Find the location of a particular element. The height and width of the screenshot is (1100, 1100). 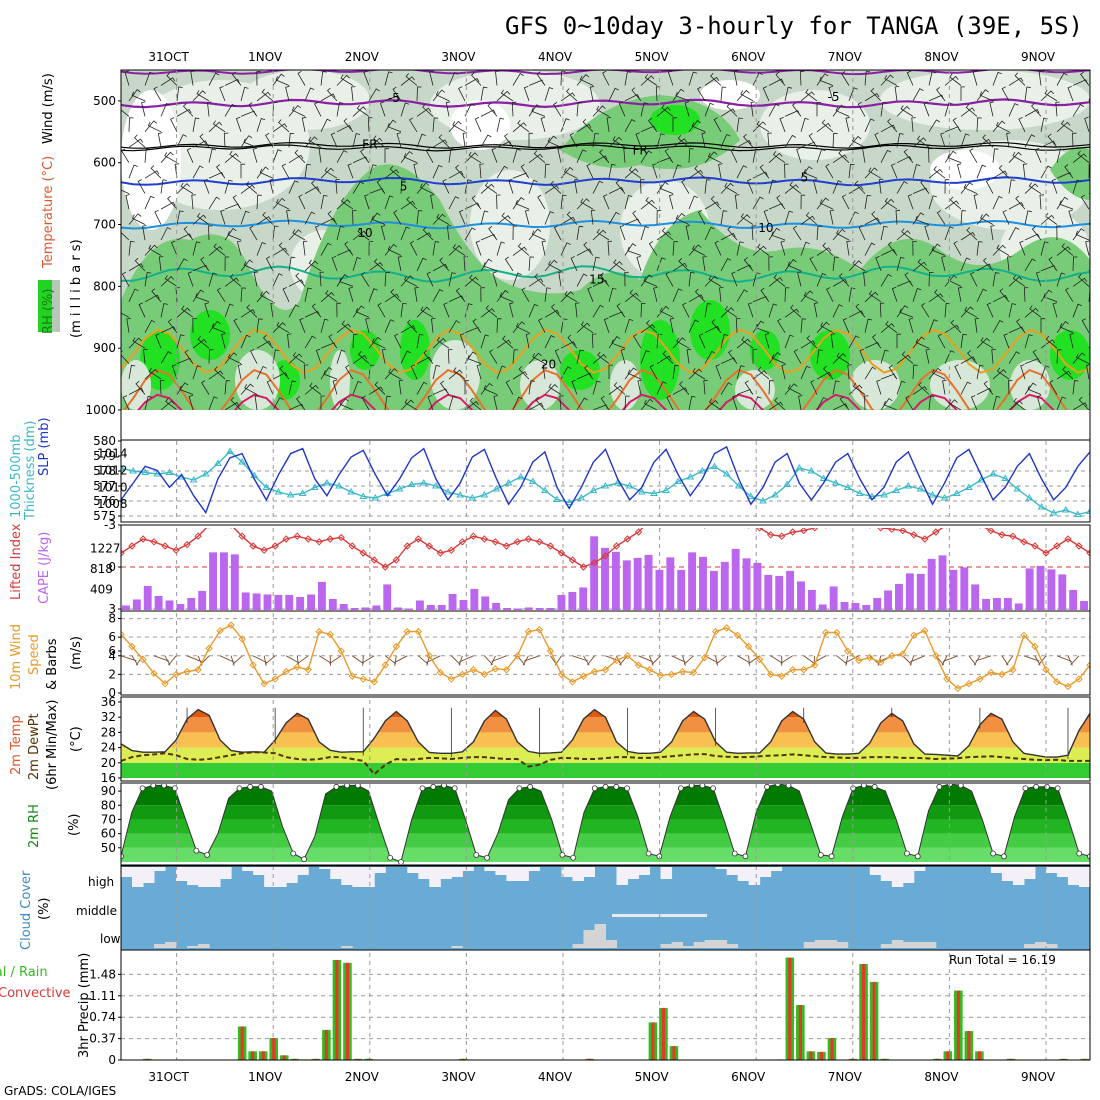

rh-blob-bright is located at coordinates (675, 120).